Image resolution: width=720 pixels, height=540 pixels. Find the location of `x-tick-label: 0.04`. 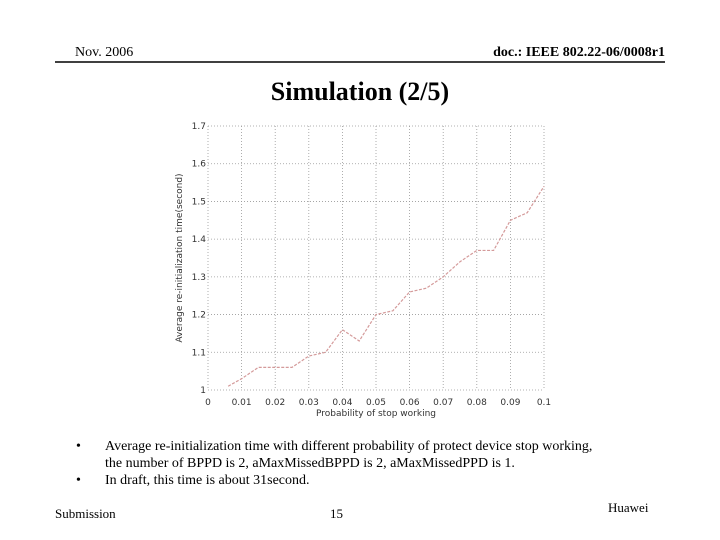

x-tick-label: 0.04 is located at coordinates (342, 403).